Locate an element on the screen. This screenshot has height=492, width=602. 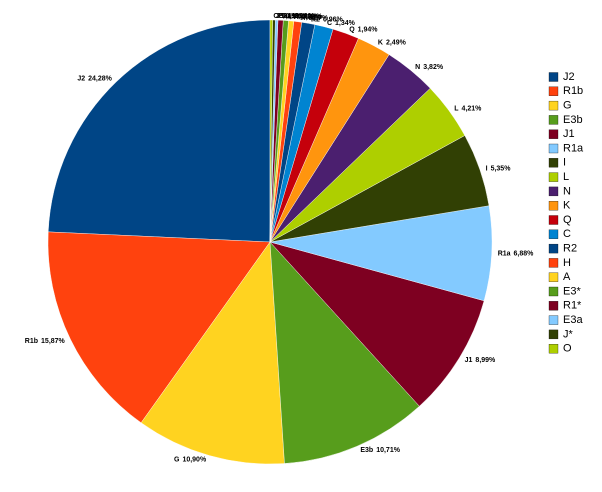
slice-label-name: C is located at coordinates (329, 23).